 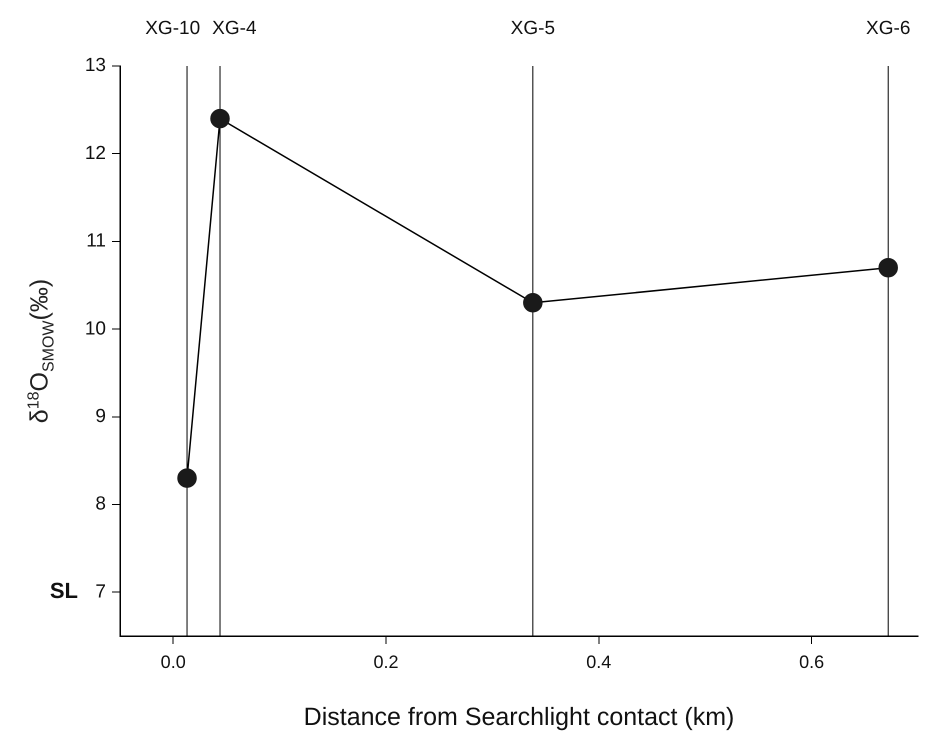 What do you see at coordinates (100, 591) in the screenshot?
I see `y-tick-label: 7` at bounding box center [100, 591].